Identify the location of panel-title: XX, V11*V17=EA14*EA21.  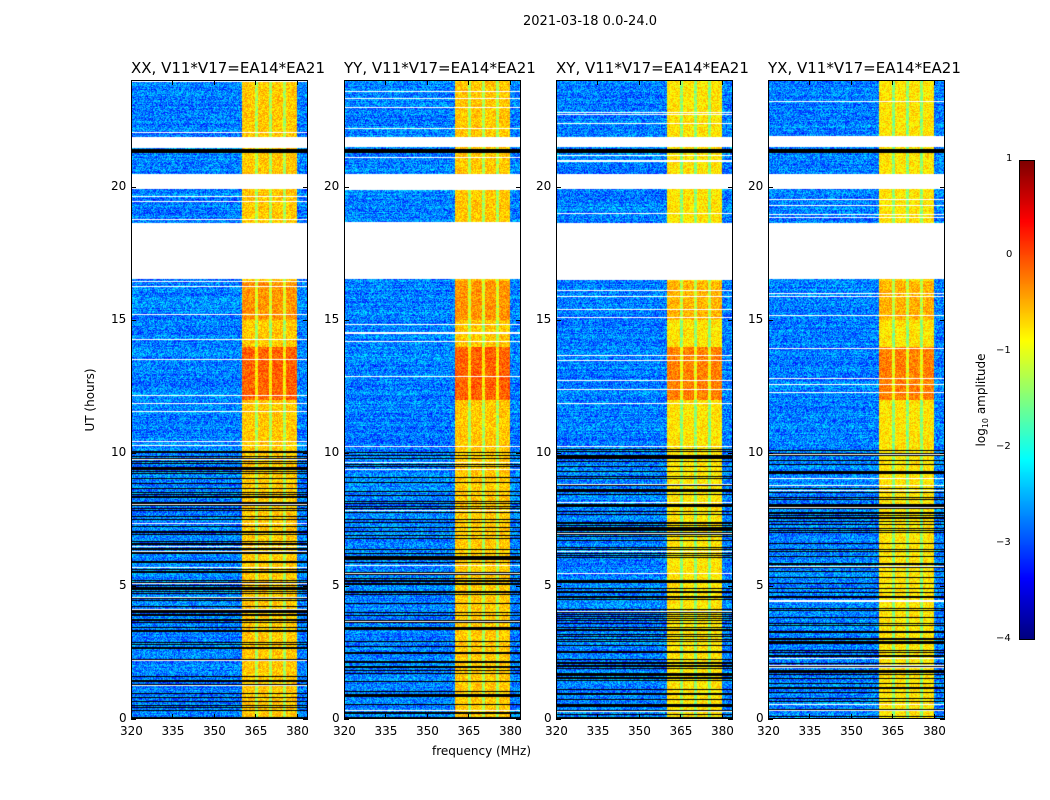
(228, 68).